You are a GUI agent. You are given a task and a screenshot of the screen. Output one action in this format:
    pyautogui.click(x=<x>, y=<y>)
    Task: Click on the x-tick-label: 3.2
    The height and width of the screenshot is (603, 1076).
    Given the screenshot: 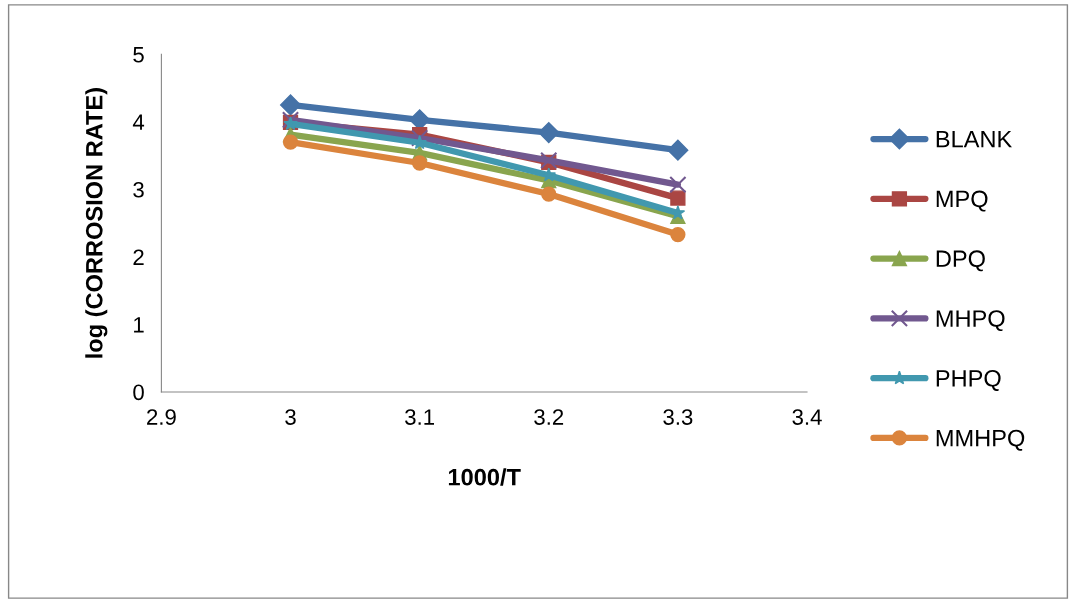 What is the action you would take?
    pyautogui.click(x=549, y=417)
    